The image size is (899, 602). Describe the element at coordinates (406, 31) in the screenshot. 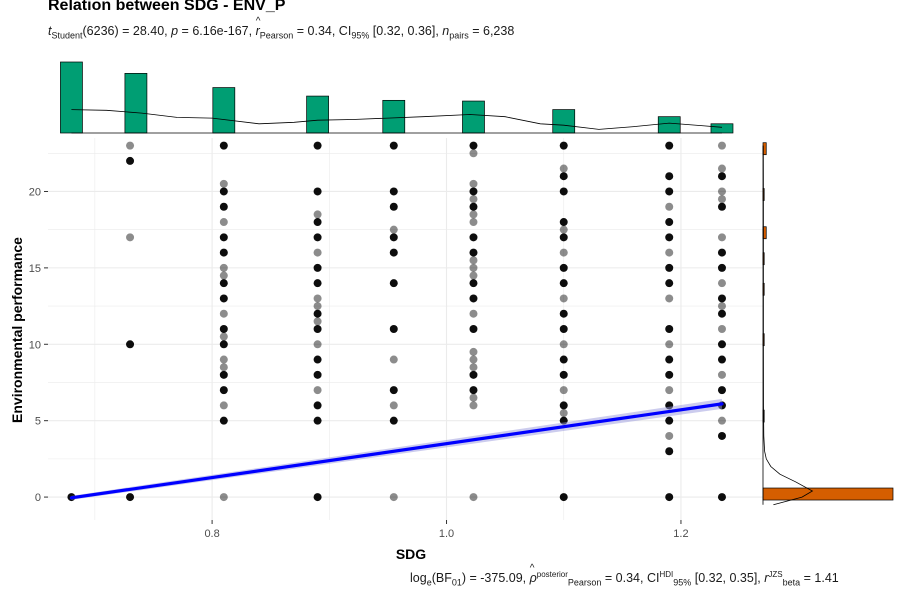

I see `ci-rest: [0.32, 0.36],` at that location.